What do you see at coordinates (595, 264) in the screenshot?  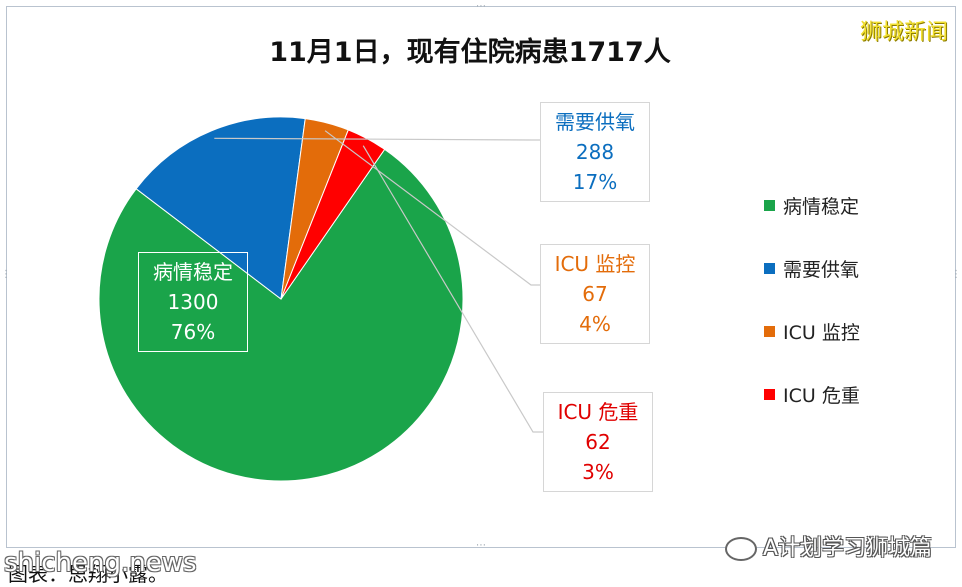 I see `data-label-name: ICU 监控` at bounding box center [595, 264].